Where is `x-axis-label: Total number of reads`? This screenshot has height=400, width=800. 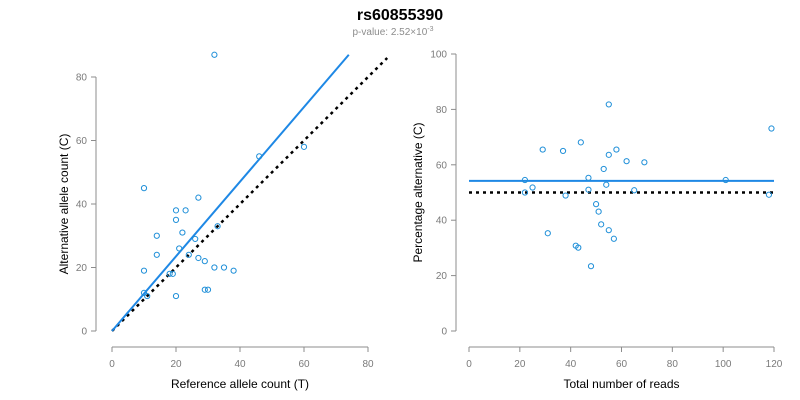 x-axis-label: Total number of reads is located at coordinates (621, 384).